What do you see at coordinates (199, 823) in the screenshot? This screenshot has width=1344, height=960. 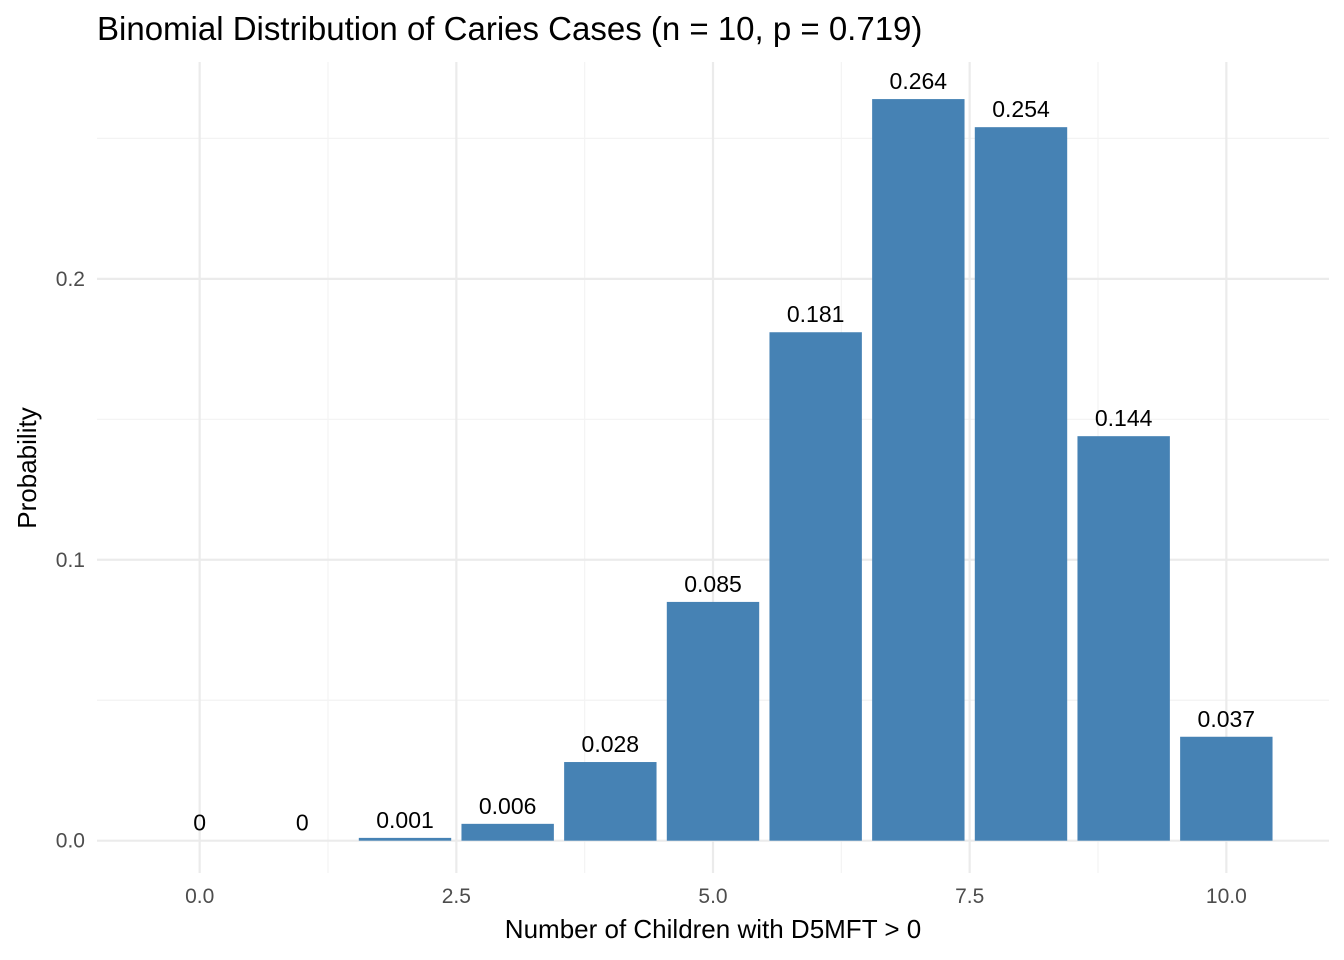 I see `bar-label-0: 0` at bounding box center [199, 823].